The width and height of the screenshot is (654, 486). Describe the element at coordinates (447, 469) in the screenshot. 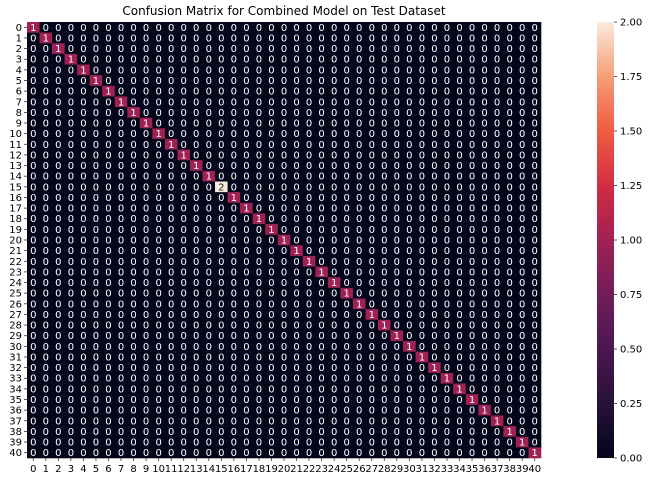

I see `x-tick-label: 33` at that location.